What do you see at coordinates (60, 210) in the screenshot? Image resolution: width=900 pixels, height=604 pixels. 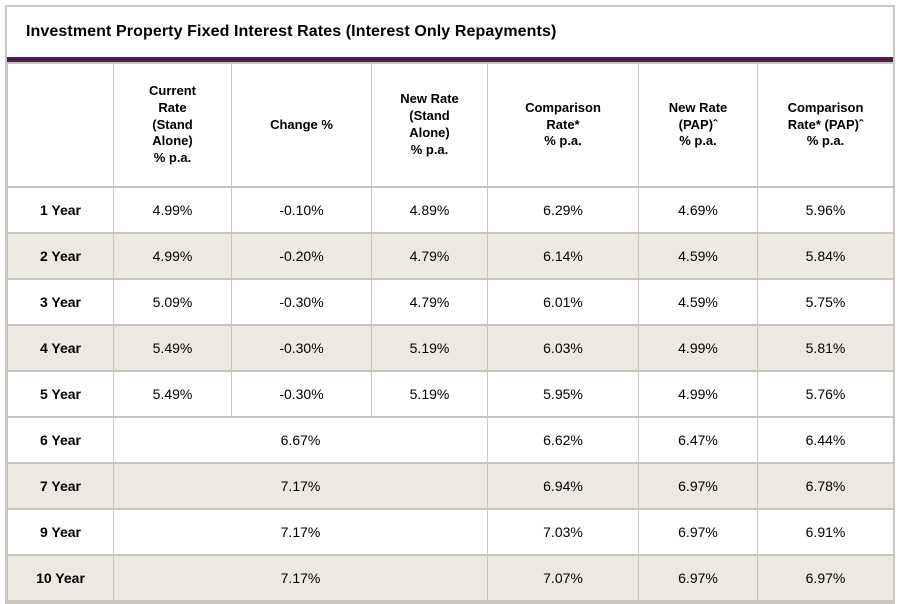 I see `row-label: 1 Year` at bounding box center [60, 210].